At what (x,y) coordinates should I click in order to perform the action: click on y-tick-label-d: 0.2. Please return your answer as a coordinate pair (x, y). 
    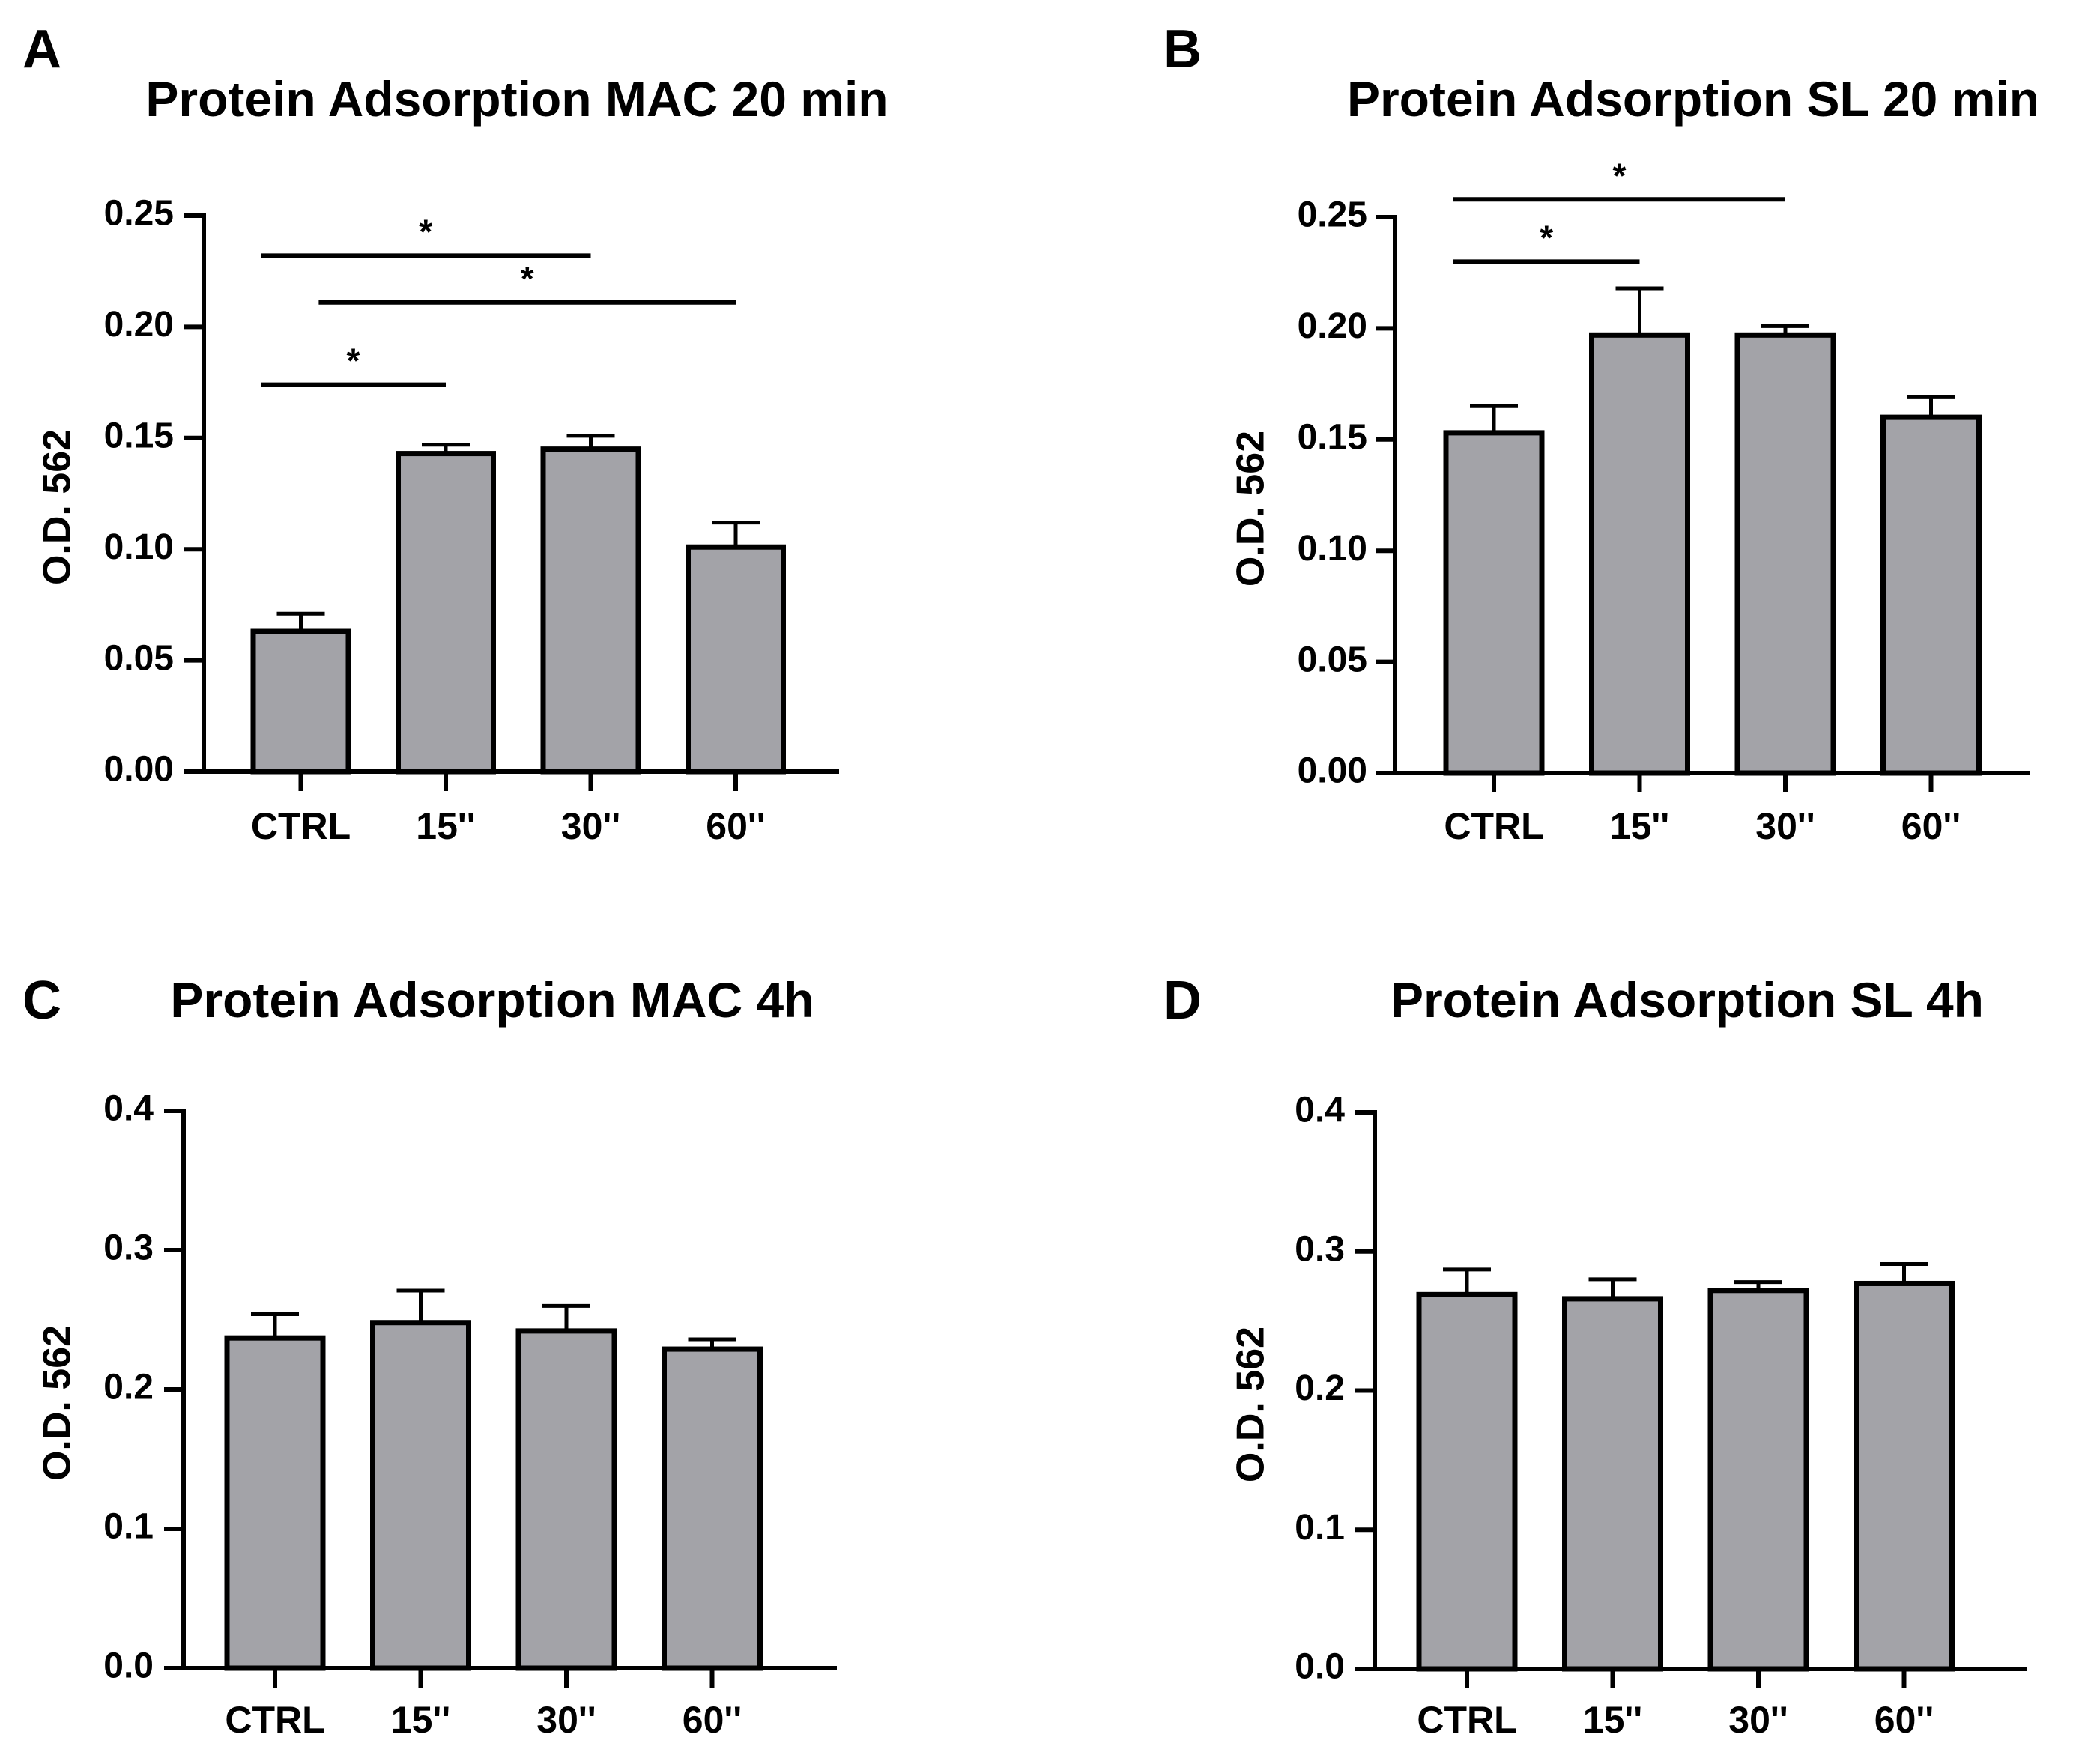
    Looking at the image, I should click on (1320, 1388).